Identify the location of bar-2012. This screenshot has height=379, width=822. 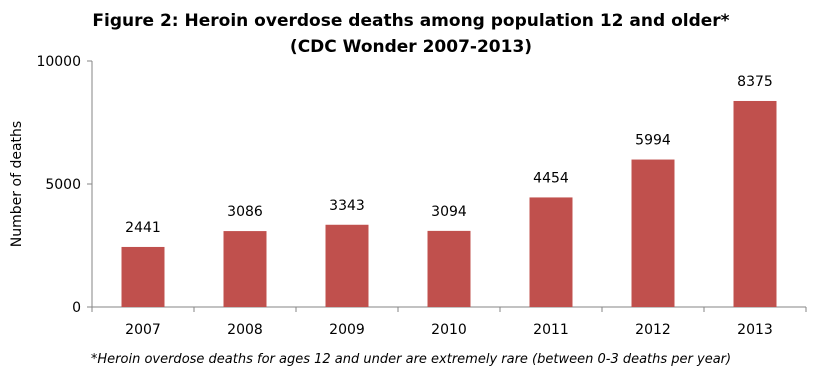
(653, 233).